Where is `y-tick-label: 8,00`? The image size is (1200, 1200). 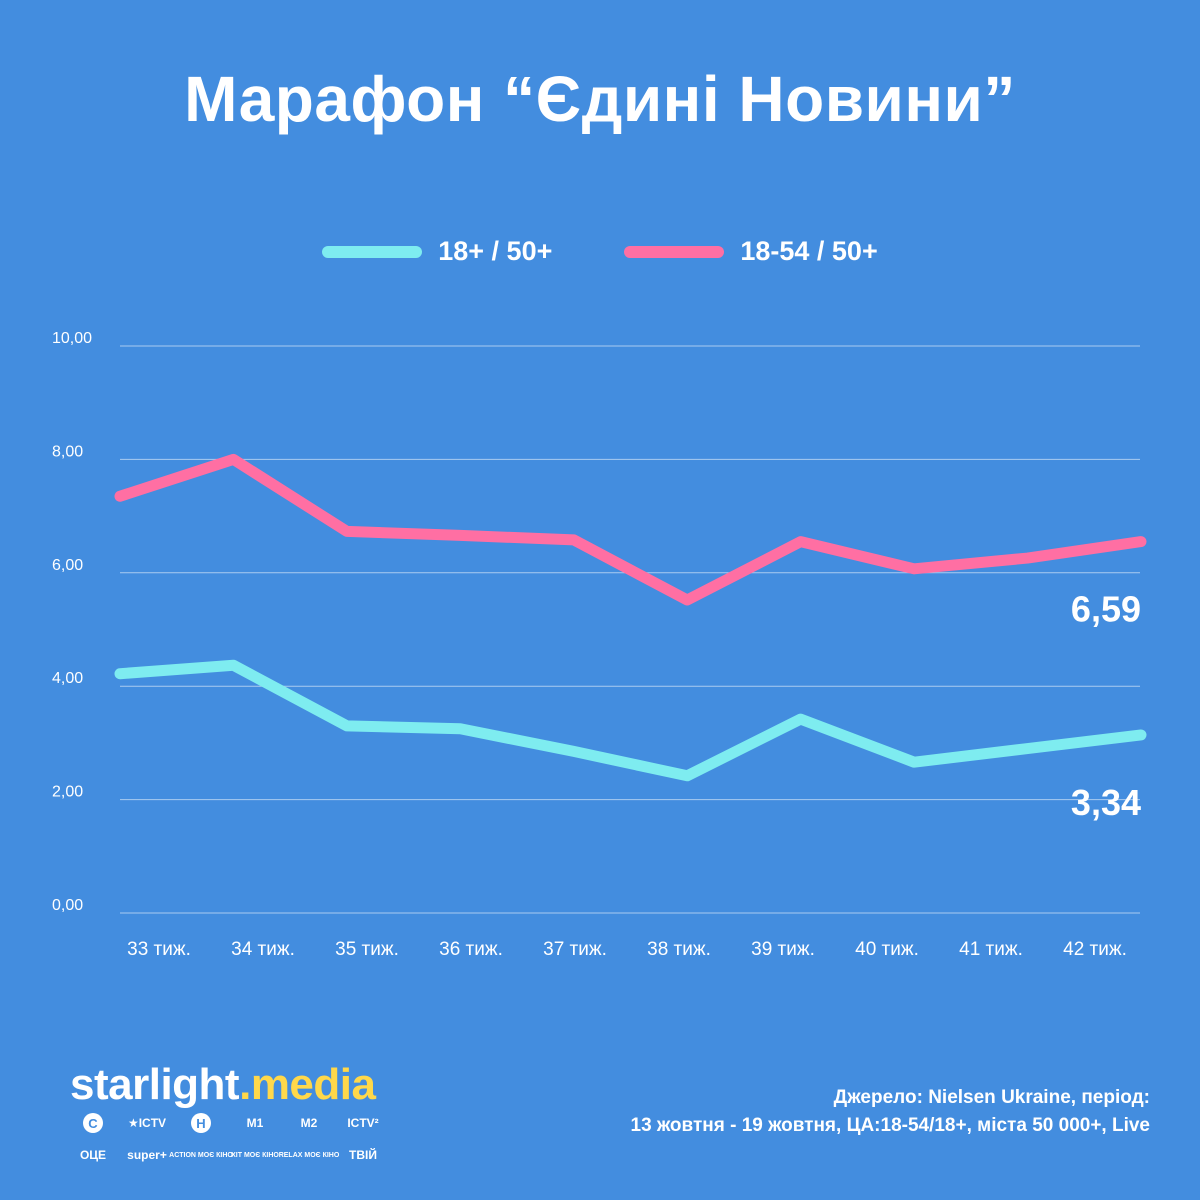 y-tick-label: 8,00 is located at coordinates (67, 451).